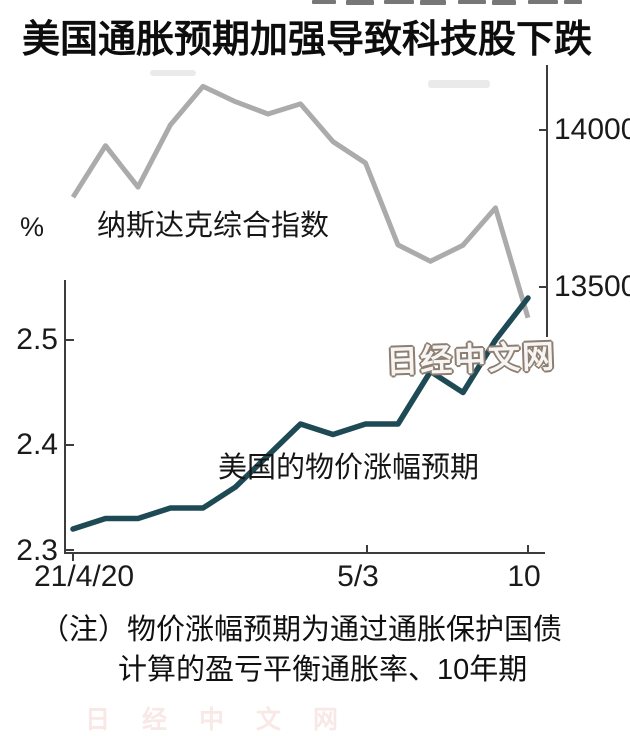 The image size is (630, 736). I want to click on left-axis-label-2-3: 2.3, so click(37, 550).